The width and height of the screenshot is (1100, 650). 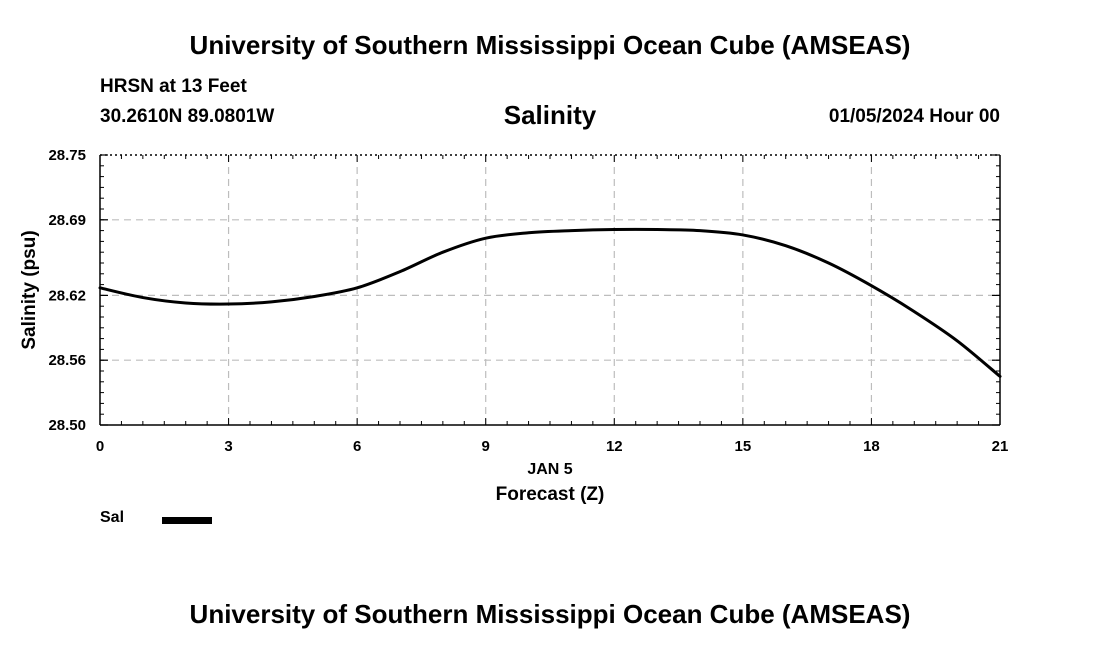 I want to click on y-tick-label: 28.56, so click(x=67, y=360).